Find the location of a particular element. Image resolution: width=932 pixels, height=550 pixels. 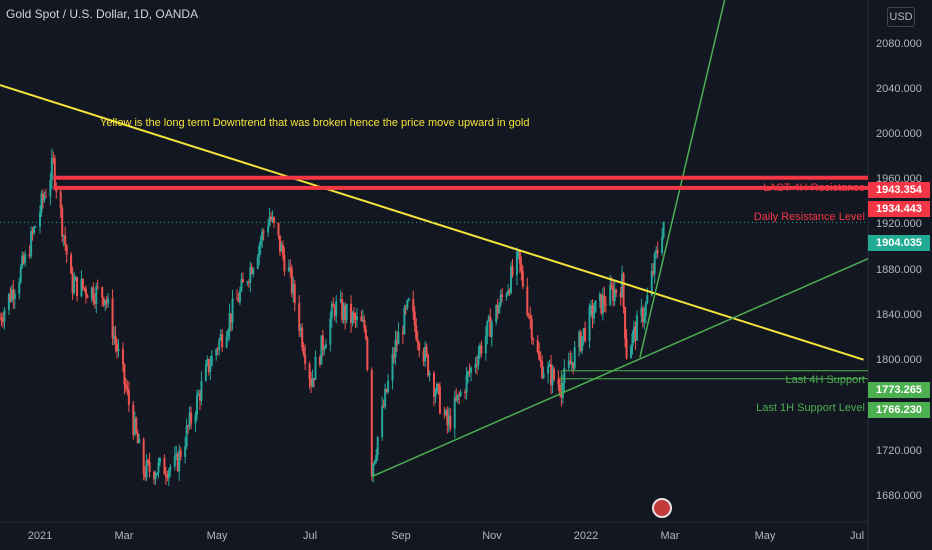

trendline-breakout is located at coordinates (682, 179).